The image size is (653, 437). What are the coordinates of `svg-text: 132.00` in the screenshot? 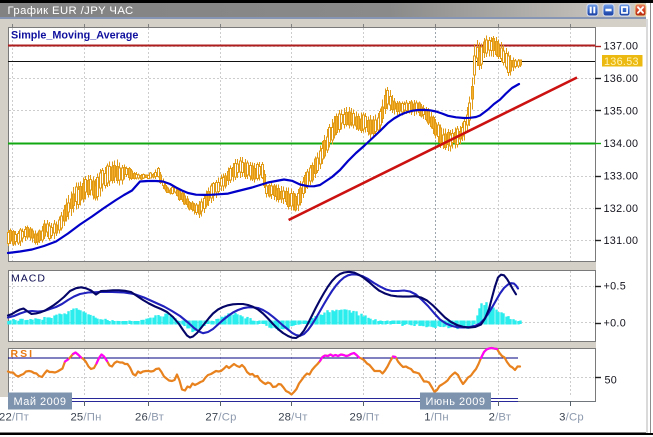 It's located at (621, 209).